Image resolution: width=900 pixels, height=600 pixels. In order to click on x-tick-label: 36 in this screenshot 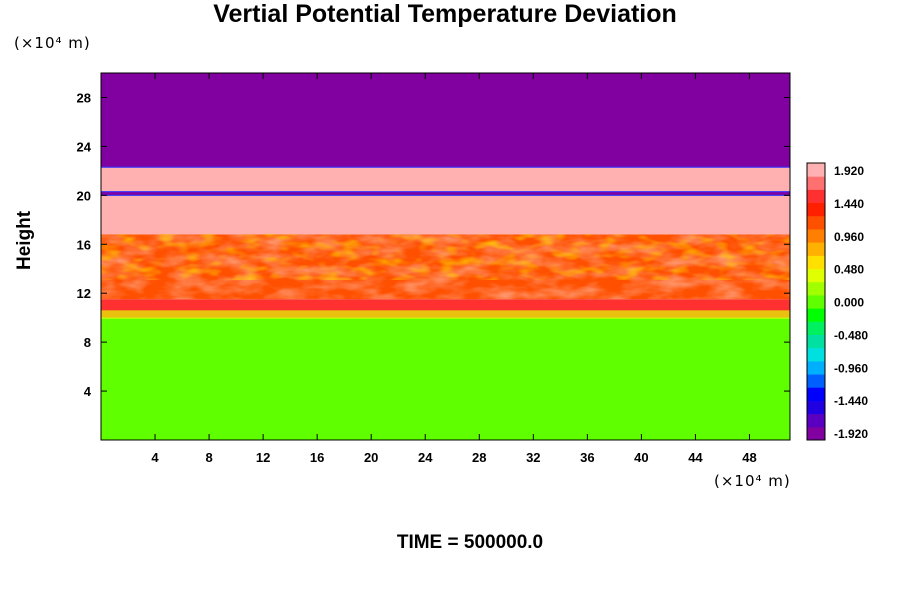, I will do `click(587, 457)`.